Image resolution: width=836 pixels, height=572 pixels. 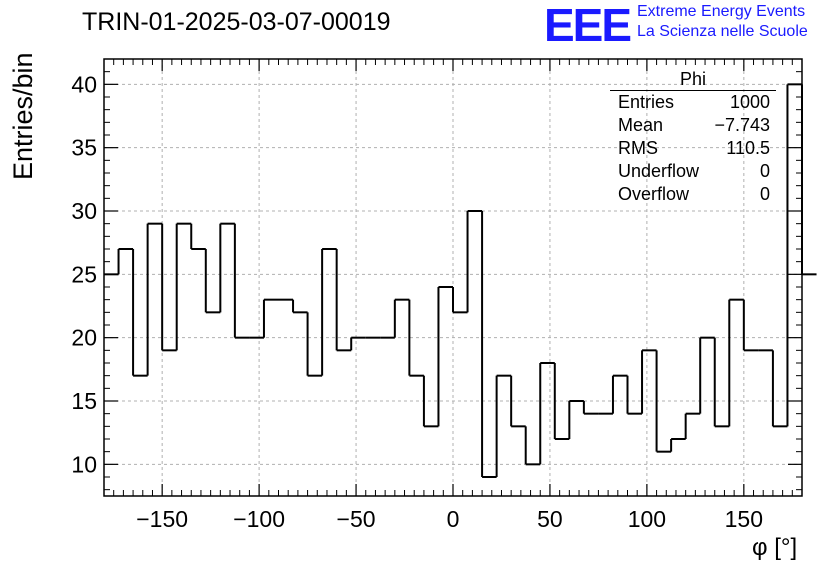 I want to click on y-tick-label: 40, so click(x=84, y=84).